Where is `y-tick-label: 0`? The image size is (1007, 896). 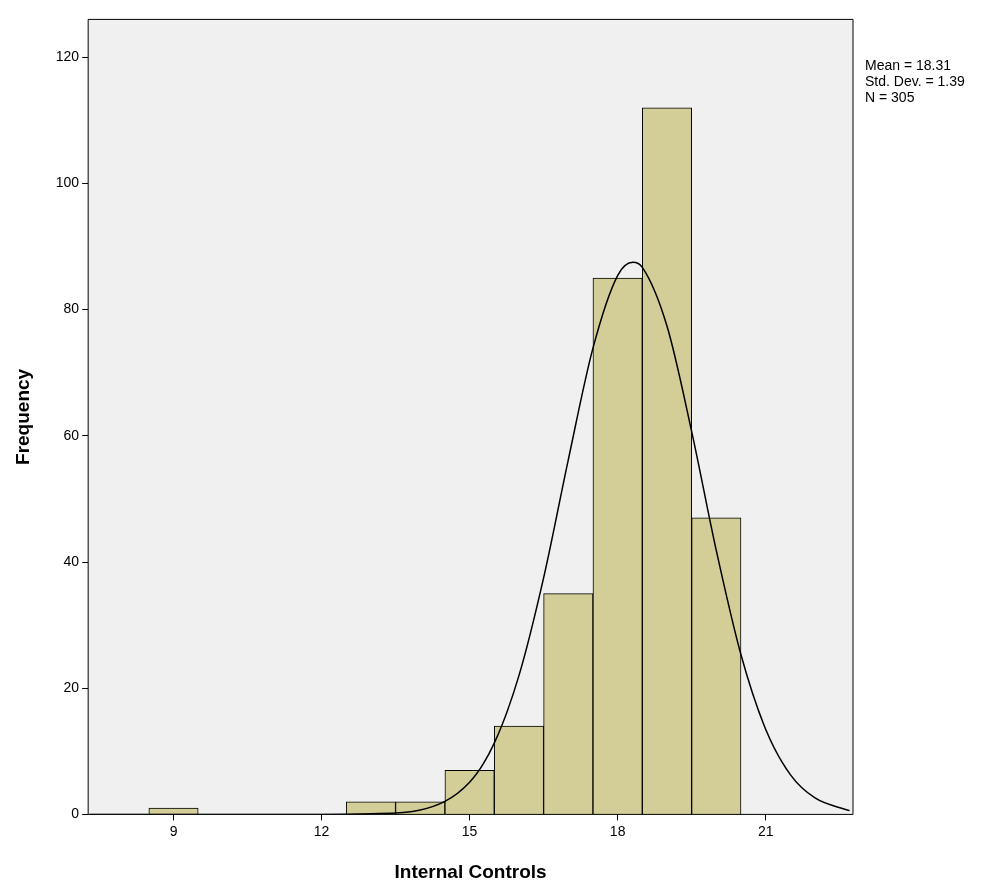 y-tick-label: 0 is located at coordinates (75, 813).